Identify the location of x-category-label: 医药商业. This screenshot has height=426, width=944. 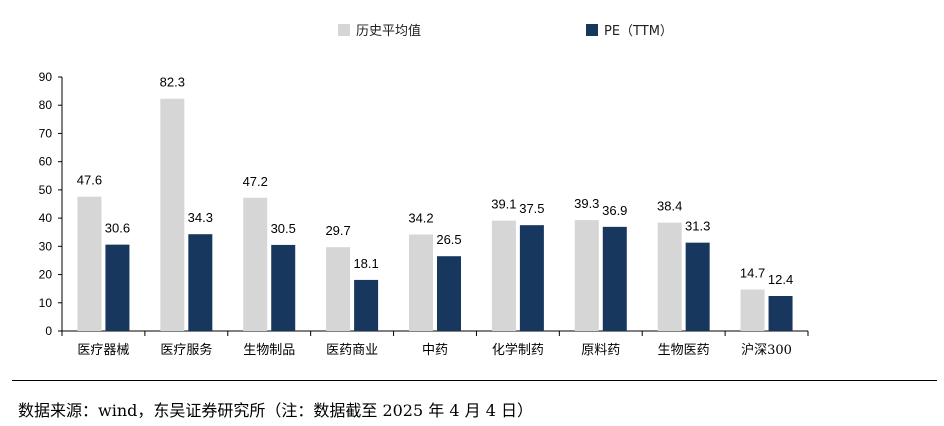
(352, 350).